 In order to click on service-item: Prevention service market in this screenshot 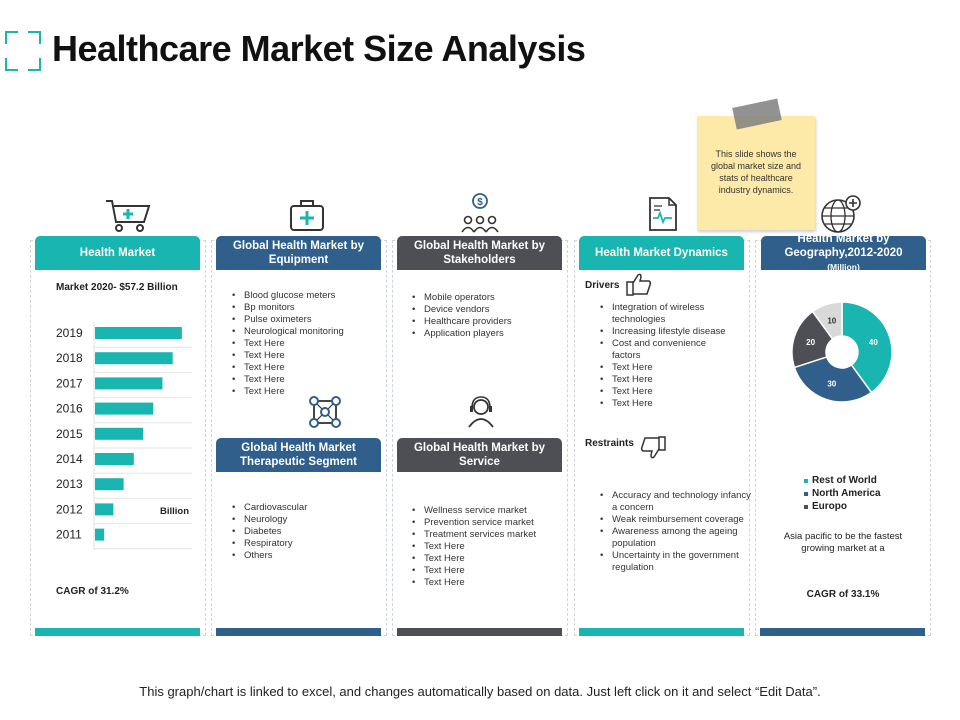, I will do `click(474, 523)`.